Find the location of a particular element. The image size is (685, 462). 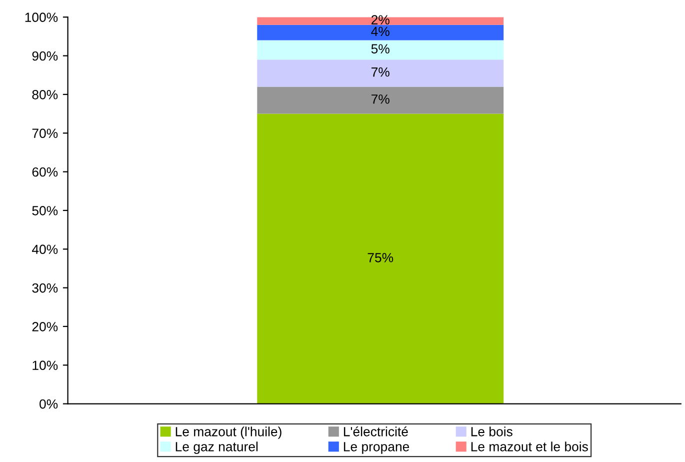

y-tick-label: 50% is located at coordinates (45, 211).